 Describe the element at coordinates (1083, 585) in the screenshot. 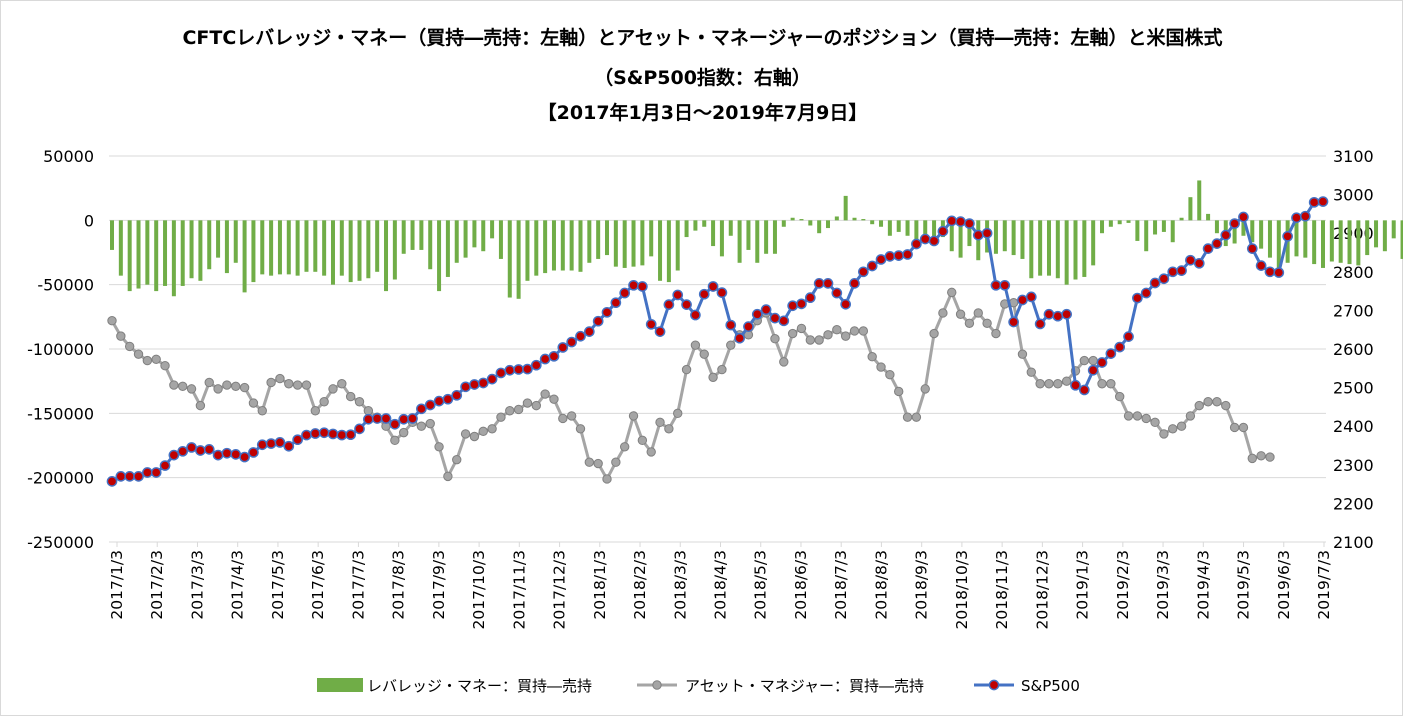

I see `x-axis-tick-label: 2019/1/3` at that location.